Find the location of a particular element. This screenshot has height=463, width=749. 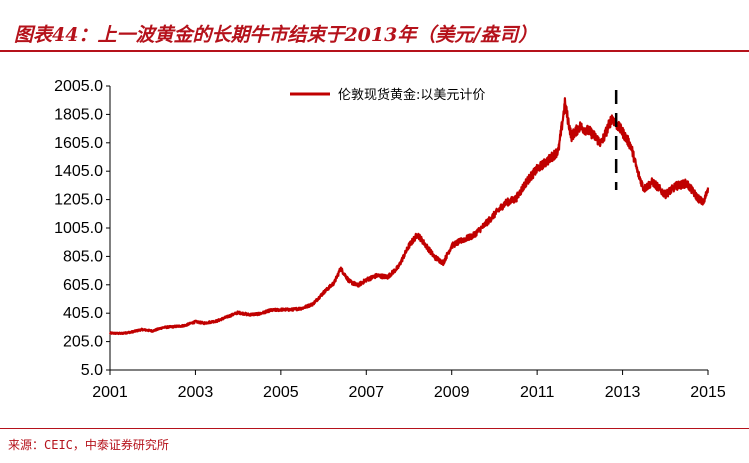

y-tick-label: 205.0 is located at coordinates (83, 342).